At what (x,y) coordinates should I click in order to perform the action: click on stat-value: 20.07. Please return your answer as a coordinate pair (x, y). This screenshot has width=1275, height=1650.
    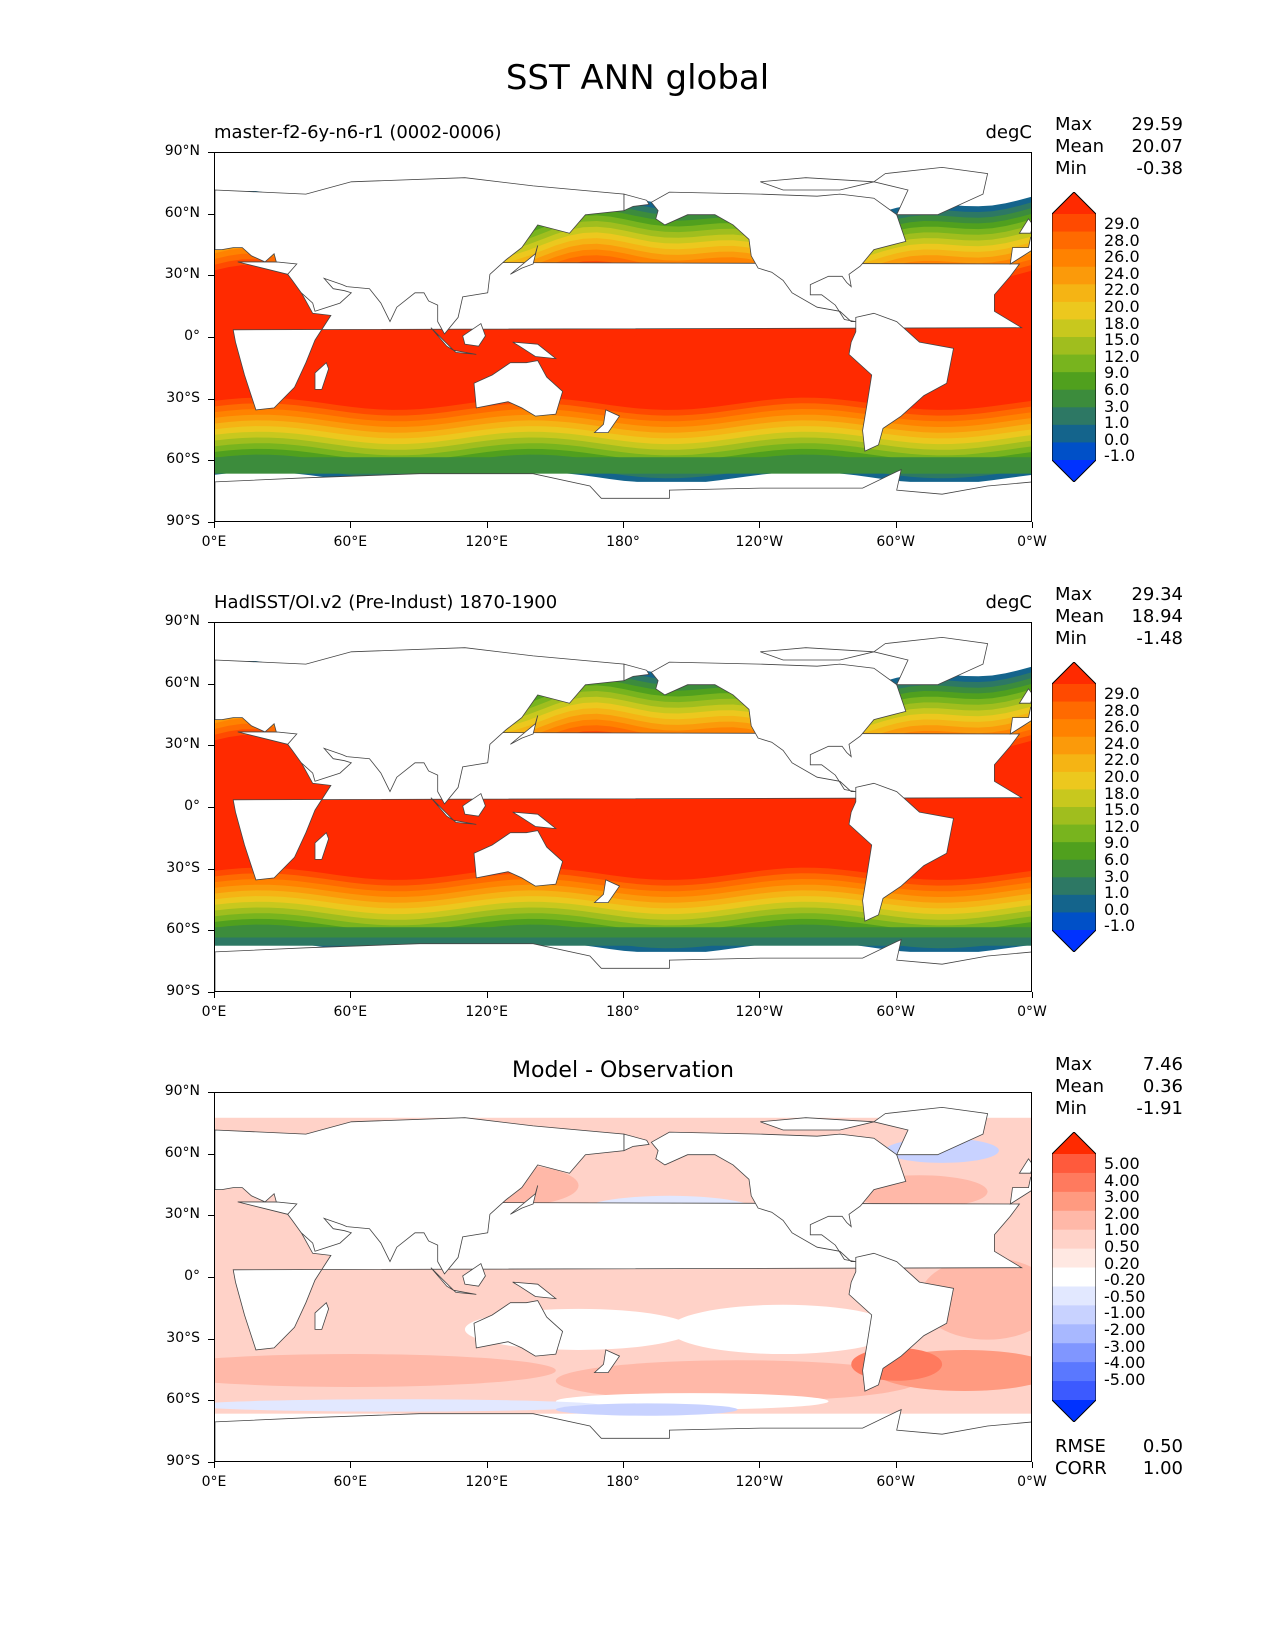
    Looking at the image, I should click on (1157, 146).